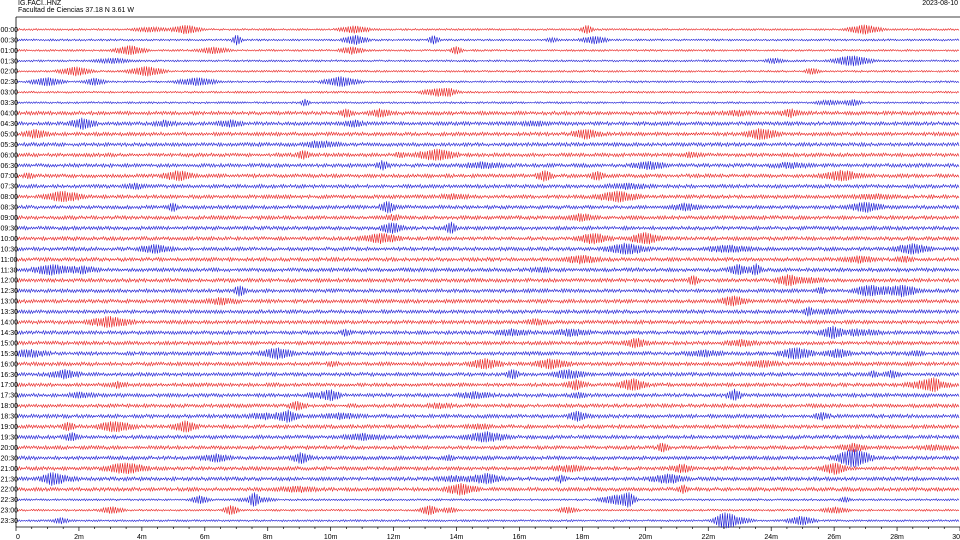 The width and height of the screenshot is (960, 540). Describe the element at coordinates (79, 537) in the screenshot. I see `x-tick-label: 2m` at that location.